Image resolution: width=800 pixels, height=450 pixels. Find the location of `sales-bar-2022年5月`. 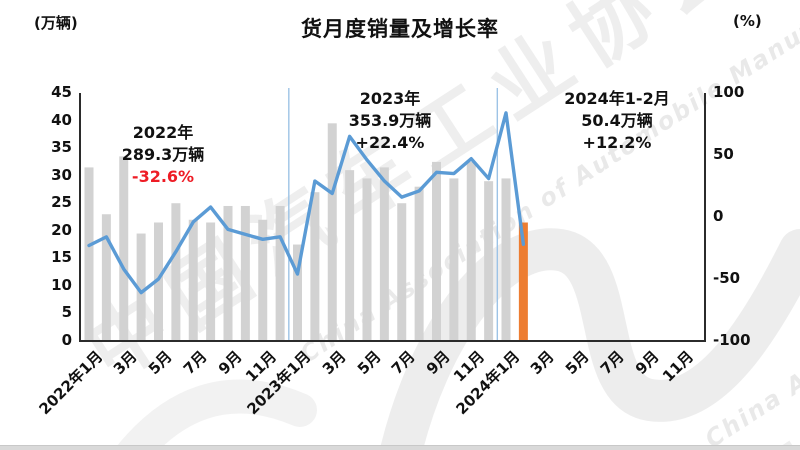

sales-bar-2022年5月 is located at coordinates (158, 281).